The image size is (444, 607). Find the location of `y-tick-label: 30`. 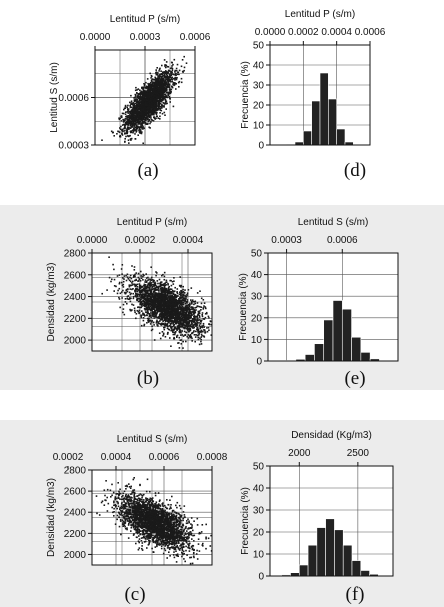

y-tick-label: 30 is located at coordinates (259, 86).